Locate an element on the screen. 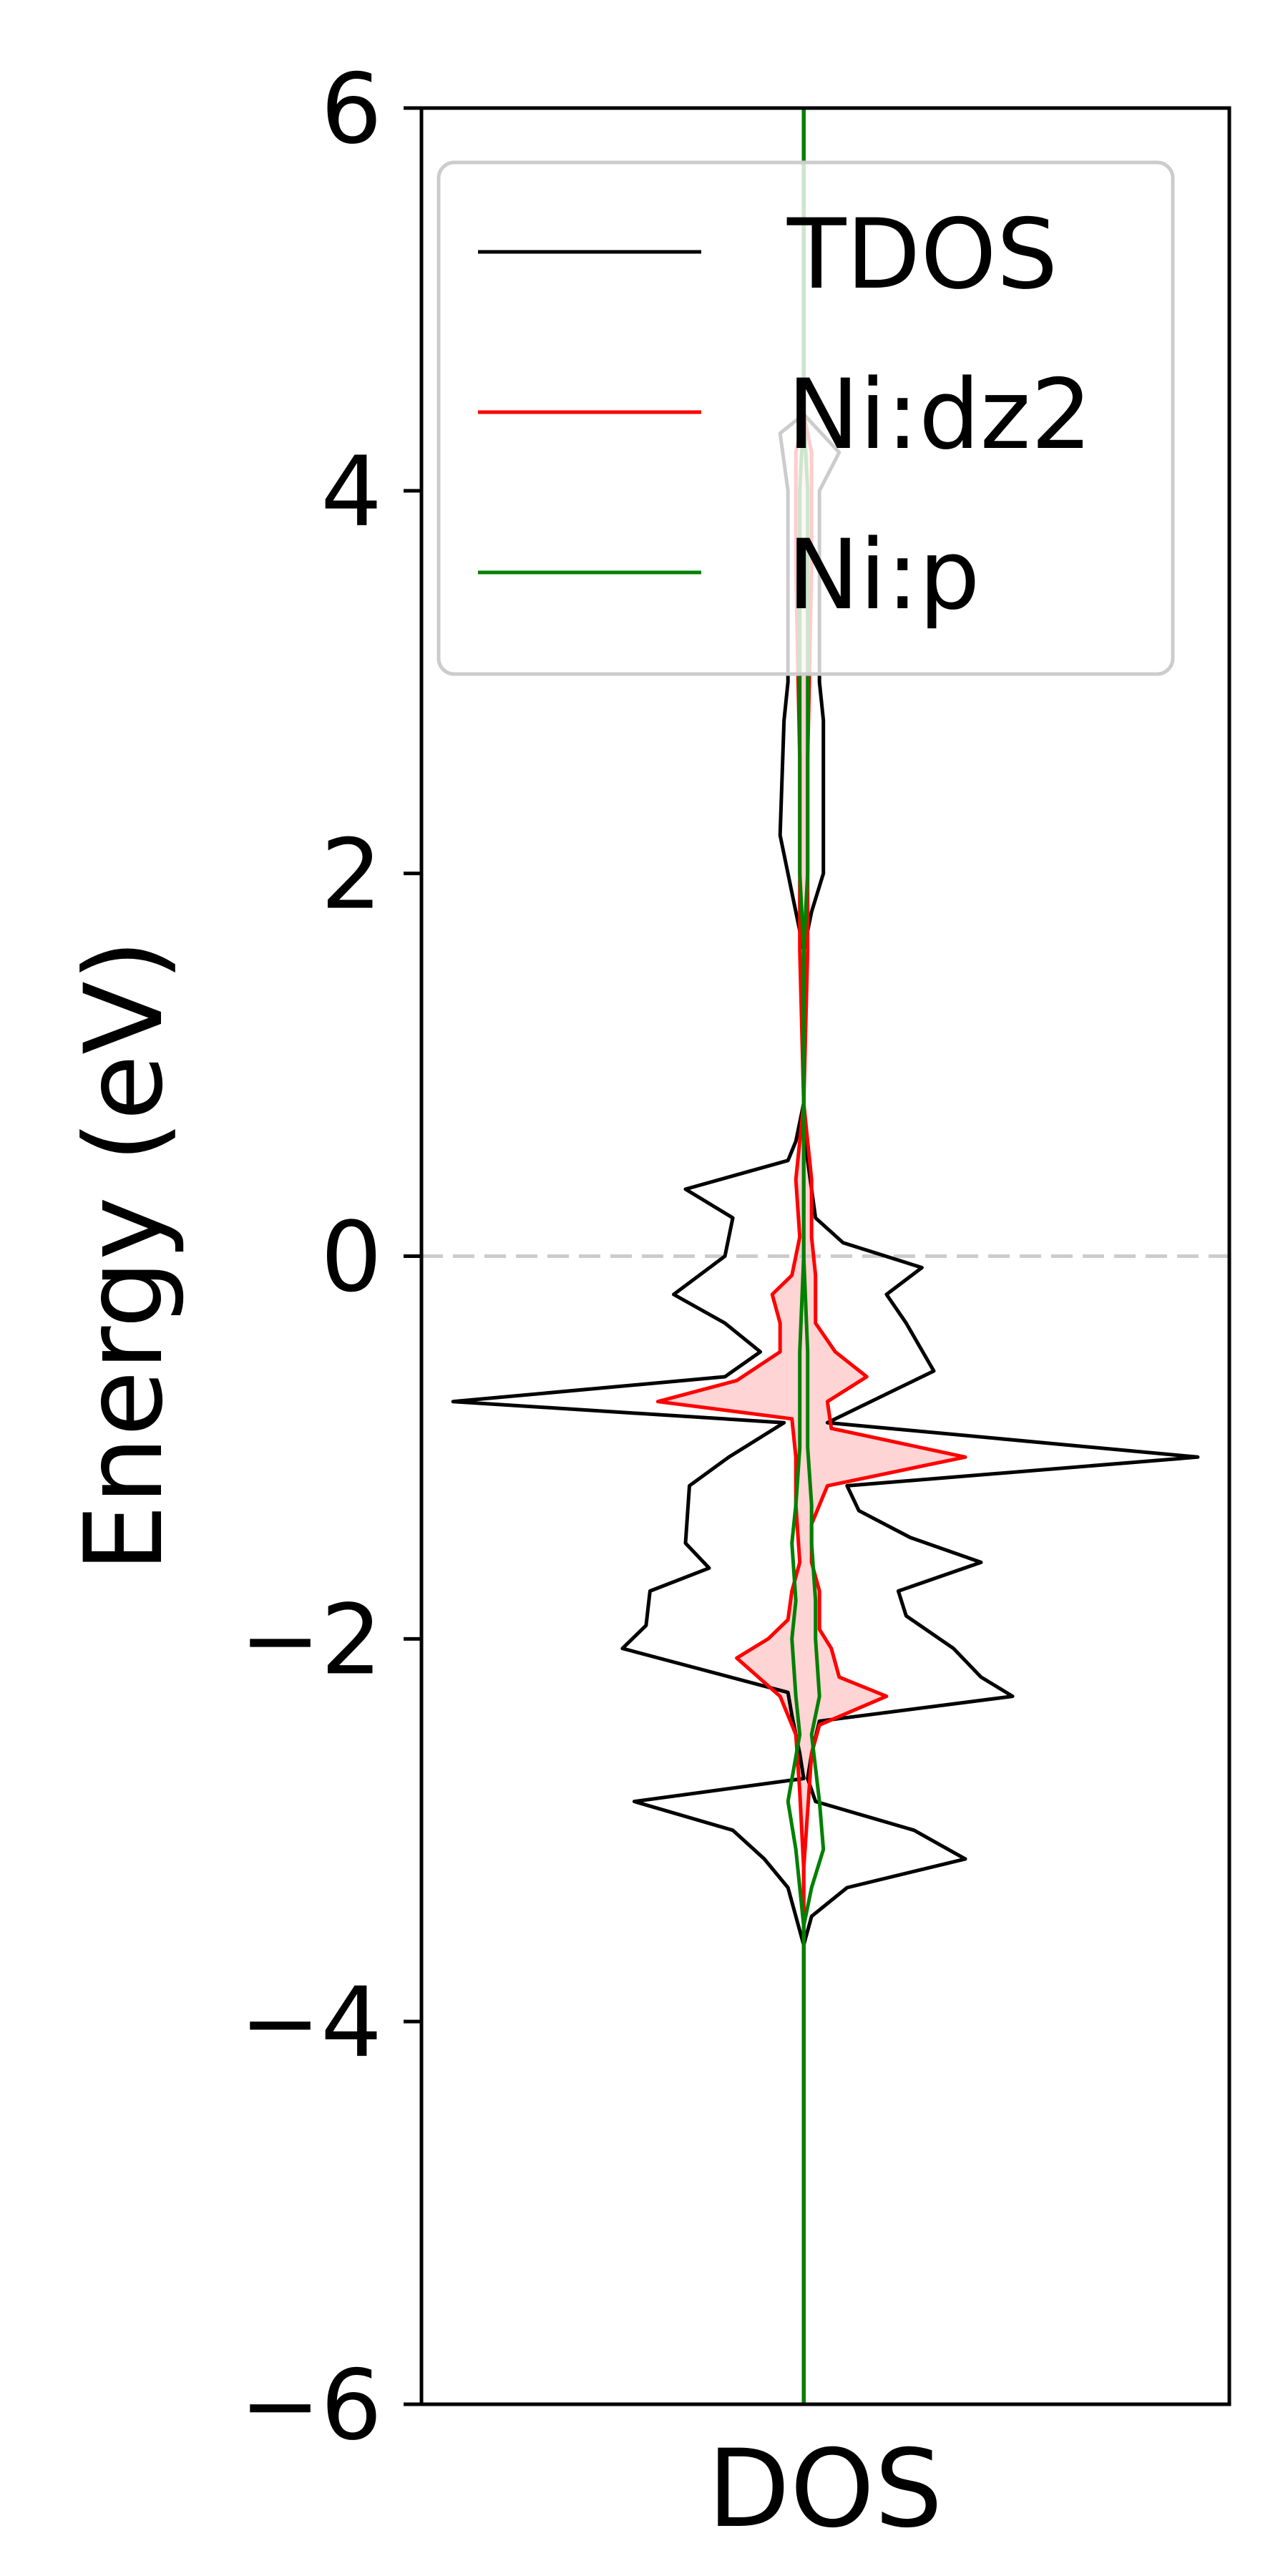 The image size is (1288, 2576). legend-box is located at coordinates (805, 418).